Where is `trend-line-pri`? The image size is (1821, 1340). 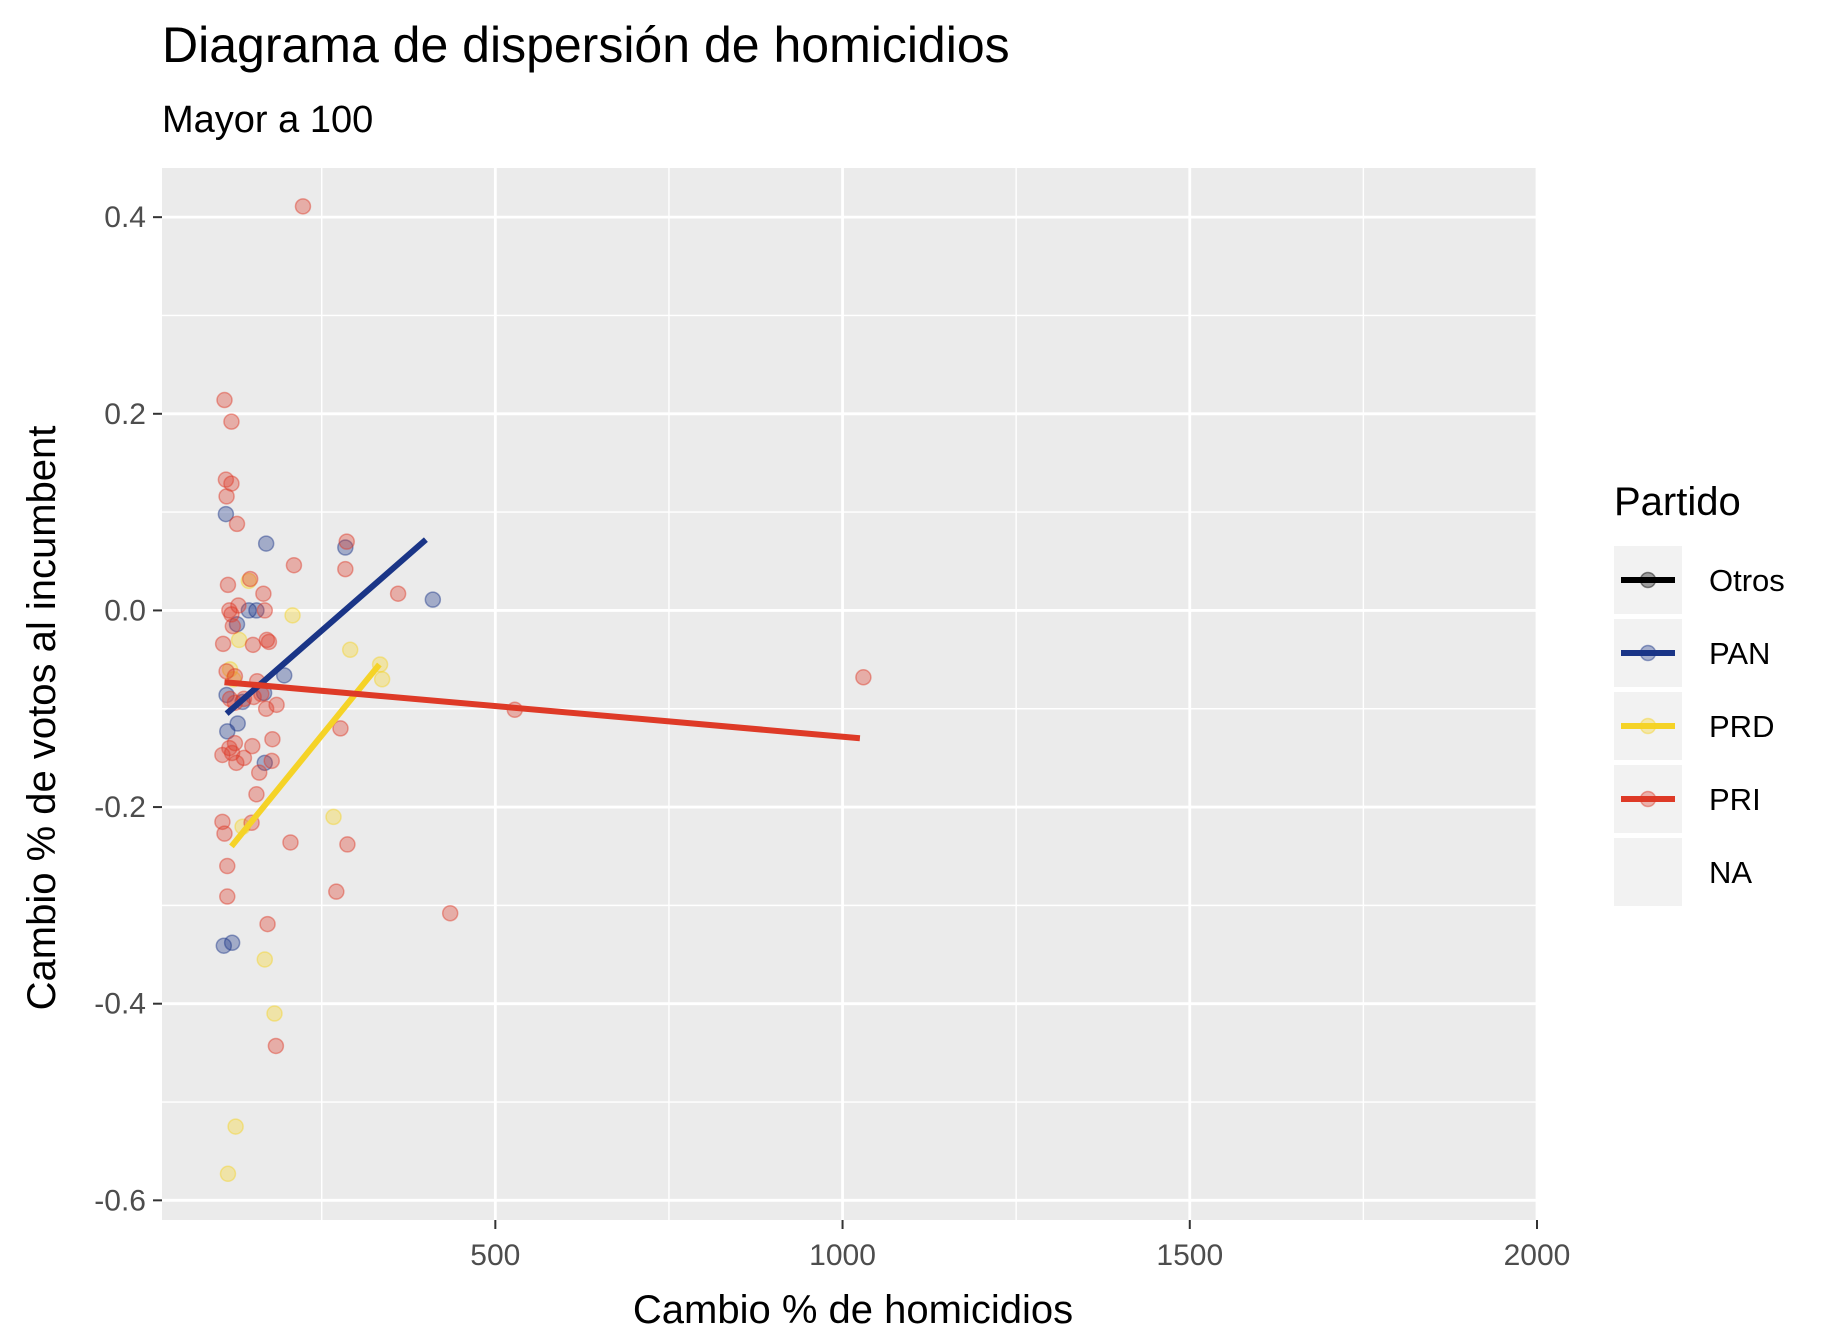
trend-line-pri is located at coordinates (542, 710).